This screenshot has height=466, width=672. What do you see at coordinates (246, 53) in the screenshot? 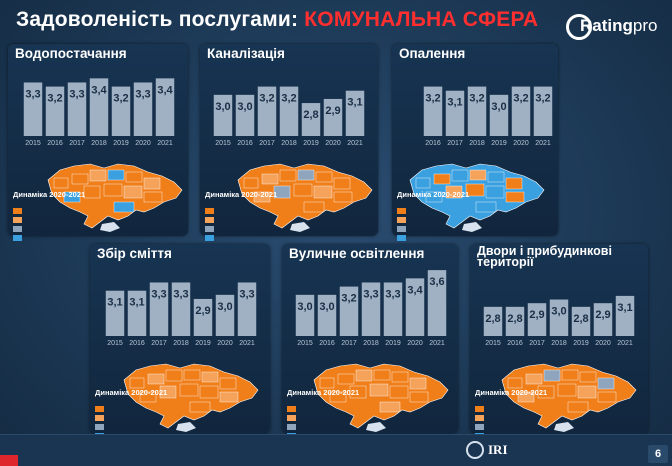
I see `panel-title: Каналізація` at bounding box center [246, 53].